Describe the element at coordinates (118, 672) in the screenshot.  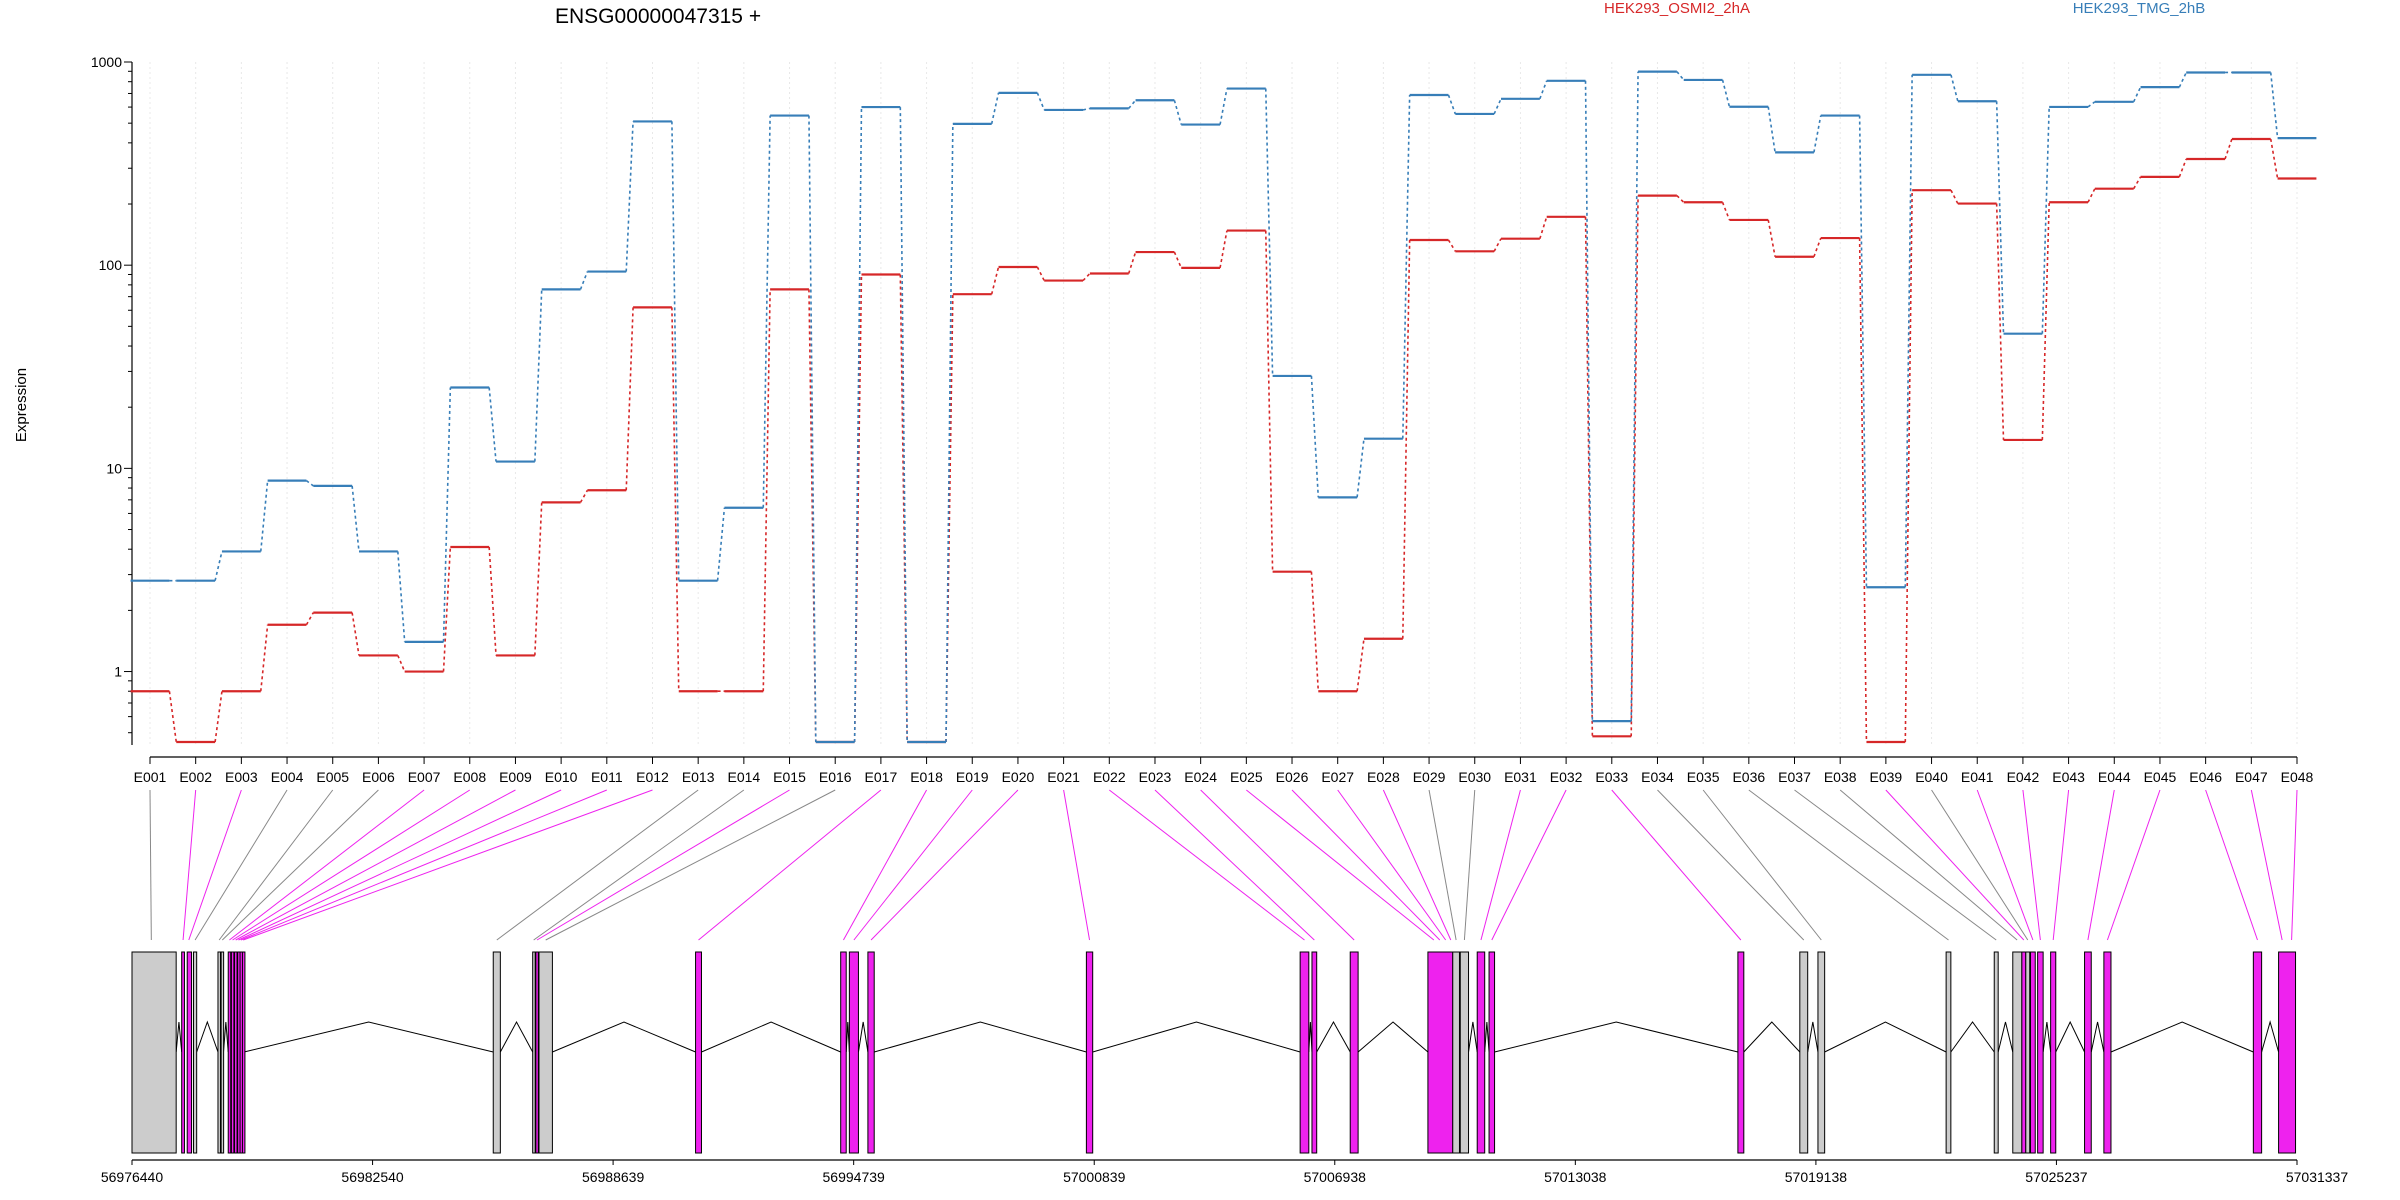
I see `y-tick-label: 1` at that location.